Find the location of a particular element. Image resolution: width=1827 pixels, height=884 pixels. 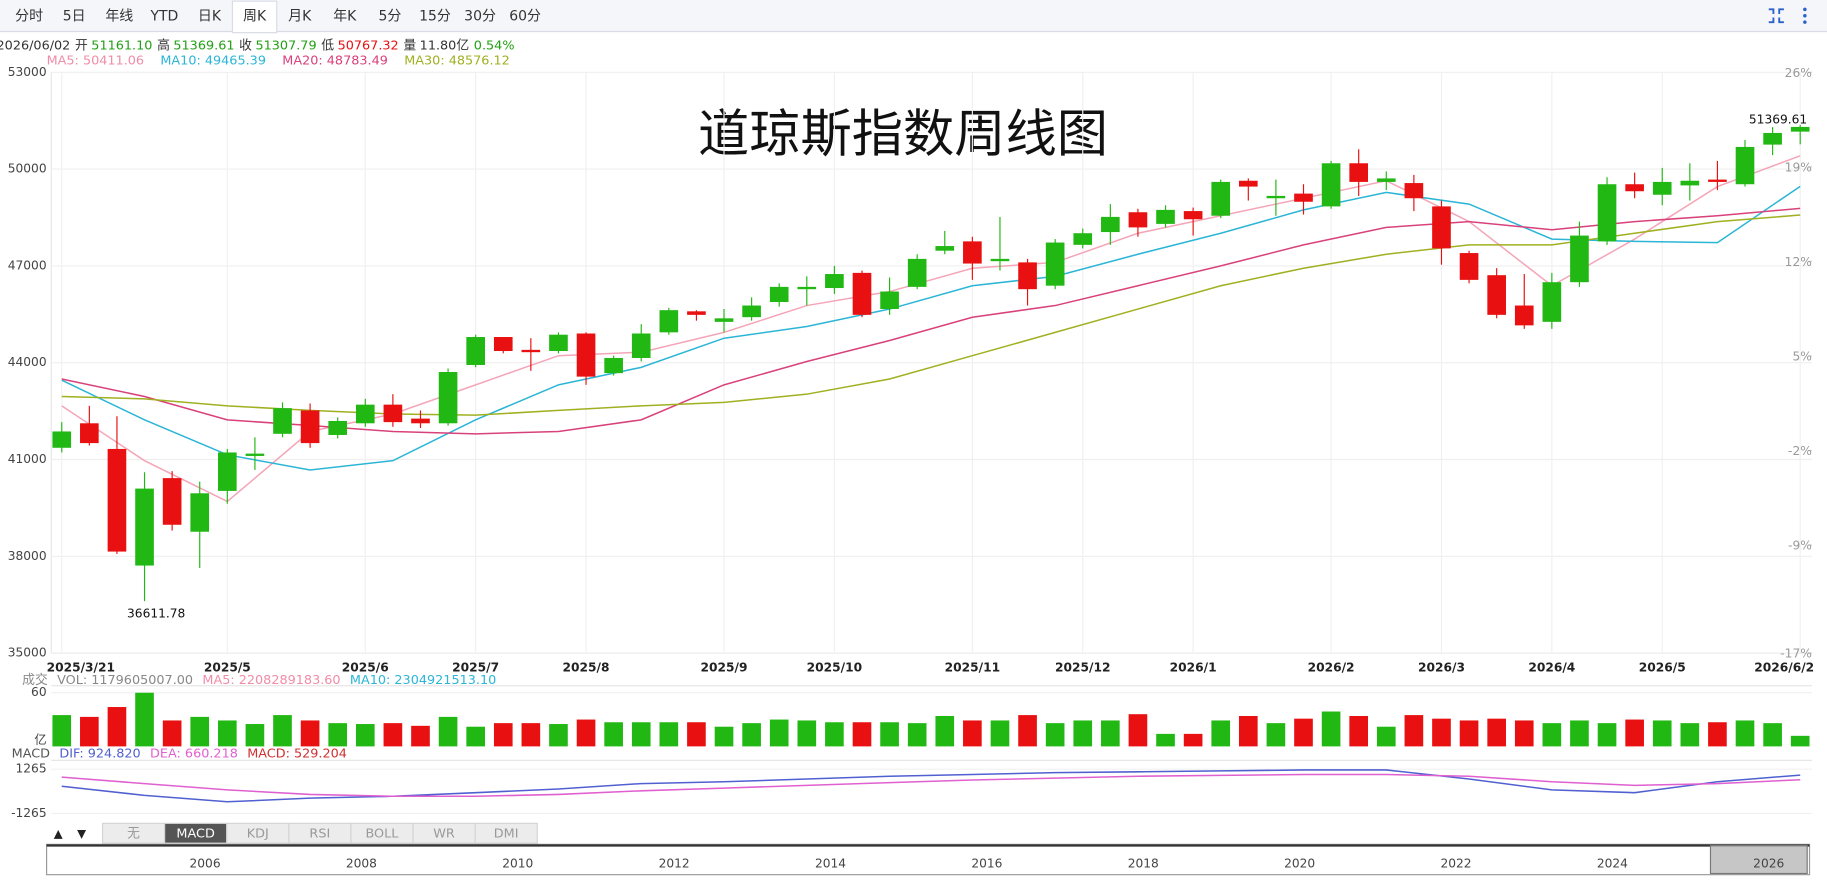

period-tab: 日K is located at coordinates (210, 16).